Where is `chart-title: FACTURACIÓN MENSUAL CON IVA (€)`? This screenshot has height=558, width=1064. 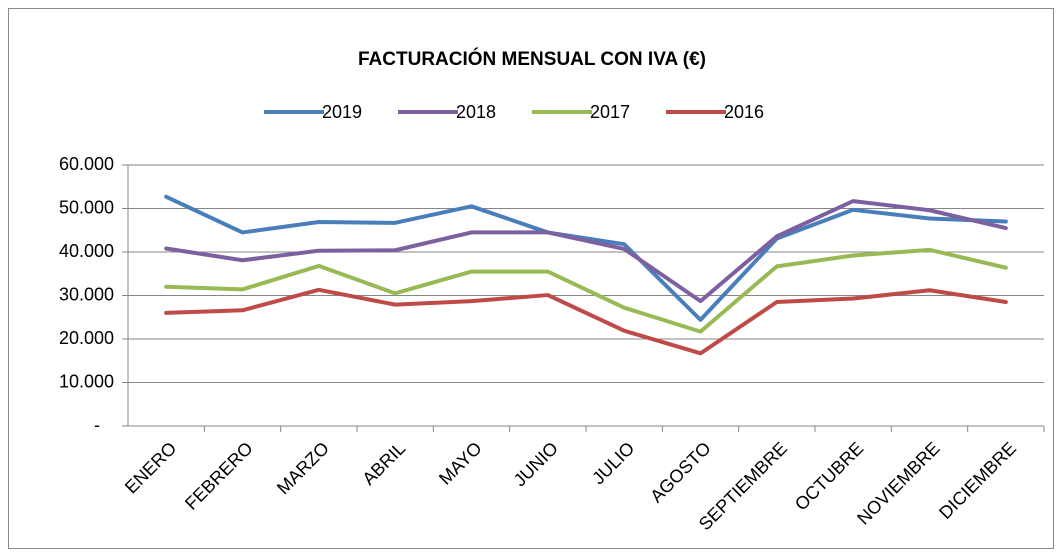 chart-title: FACTURACIÓN MENSUAL CON IVA (€) is located at coordinates (532, 59).